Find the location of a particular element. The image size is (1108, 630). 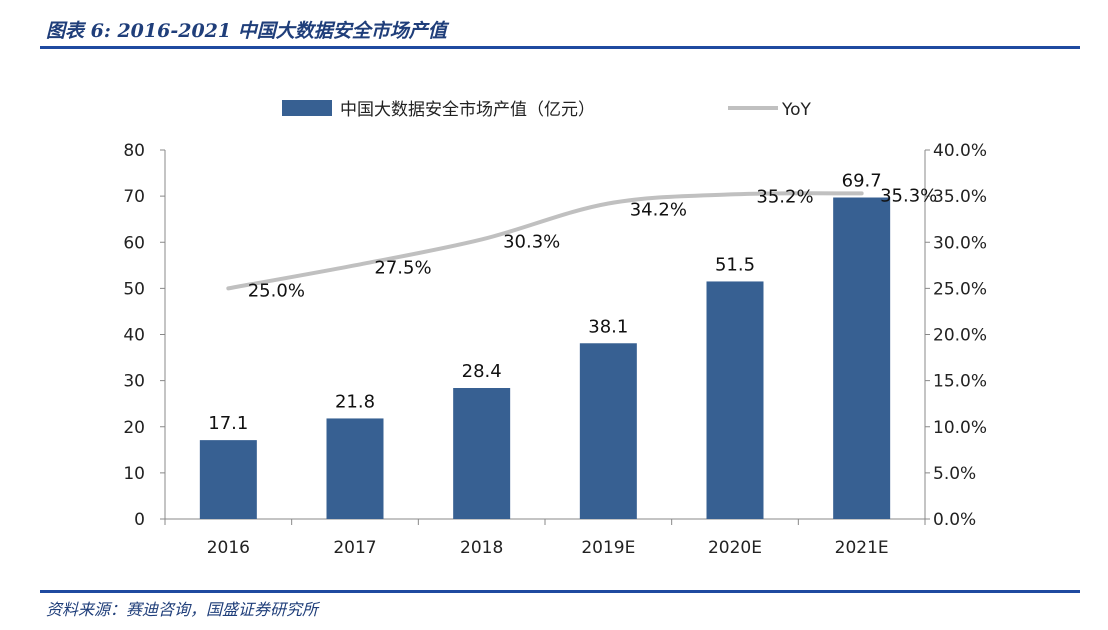

left-axis-tick-label: 70 is located at coordinates (134, 197).